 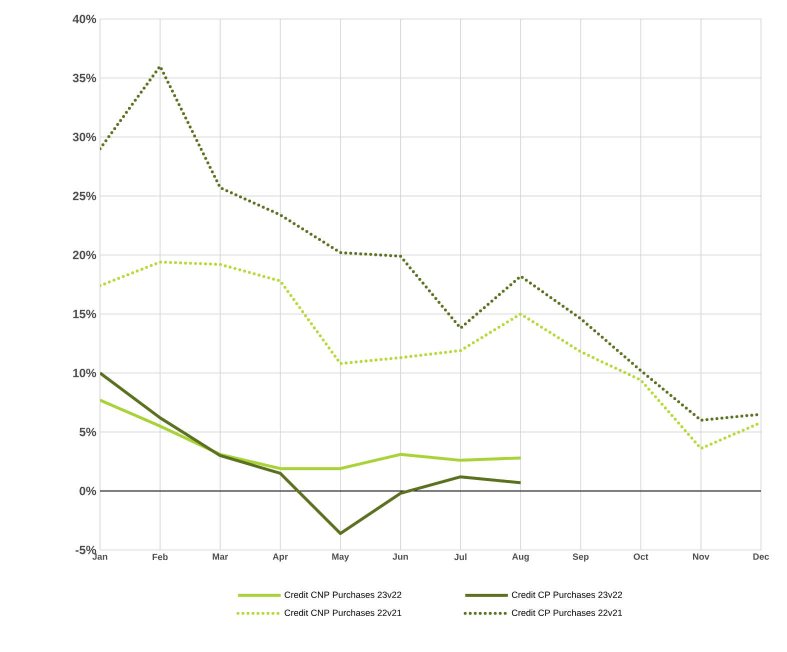 What do you see at coordinates (84, 19) in the screenshot?
I see `y-tick-label: 40%` at bounding box center [84, 19].